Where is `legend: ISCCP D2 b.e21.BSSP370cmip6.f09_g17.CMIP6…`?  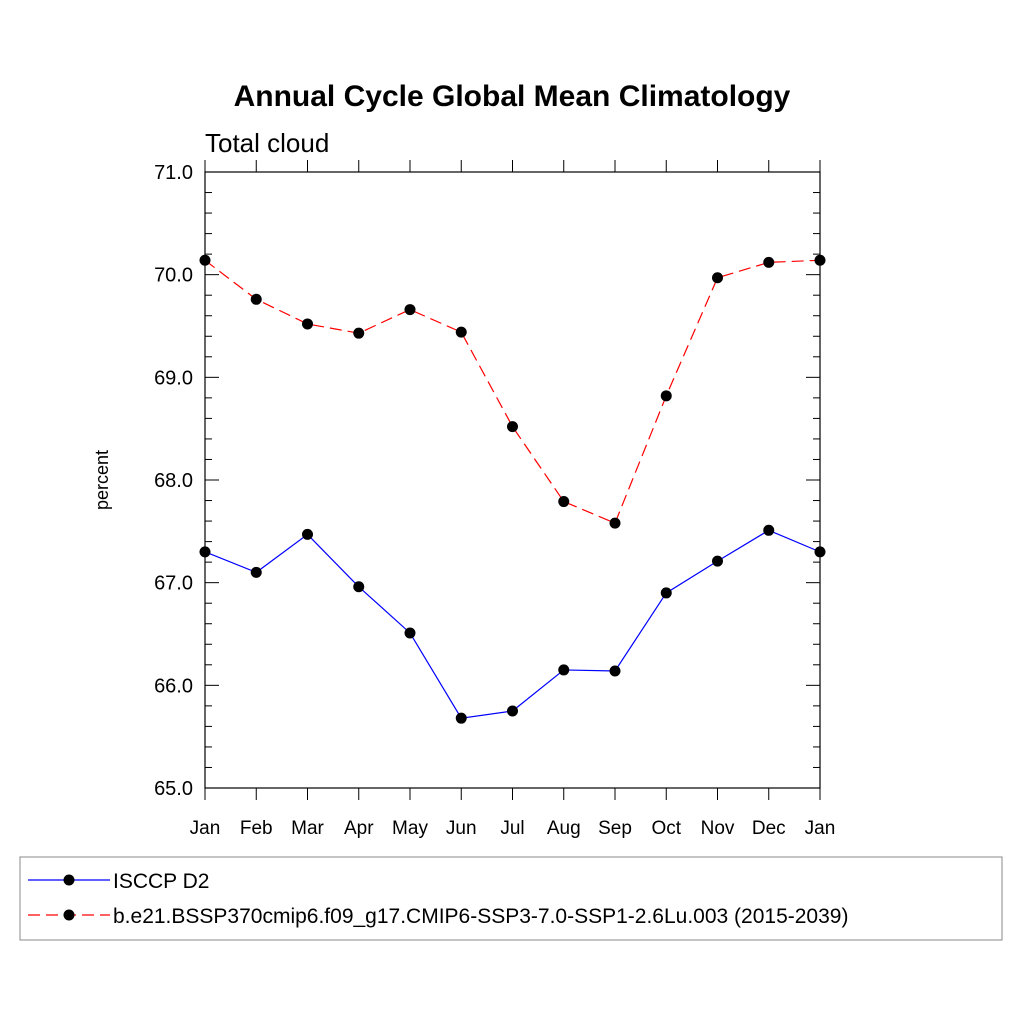
legend: ISCCP D2 b.e21.BSSP370cmip6.f09_g17.CMIP6… is located at coordinates (438, 899).